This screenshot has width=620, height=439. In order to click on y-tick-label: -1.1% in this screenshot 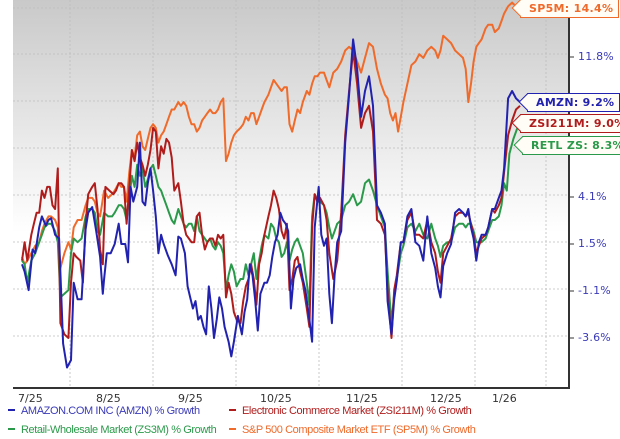, I will do `click(594, 290)`.